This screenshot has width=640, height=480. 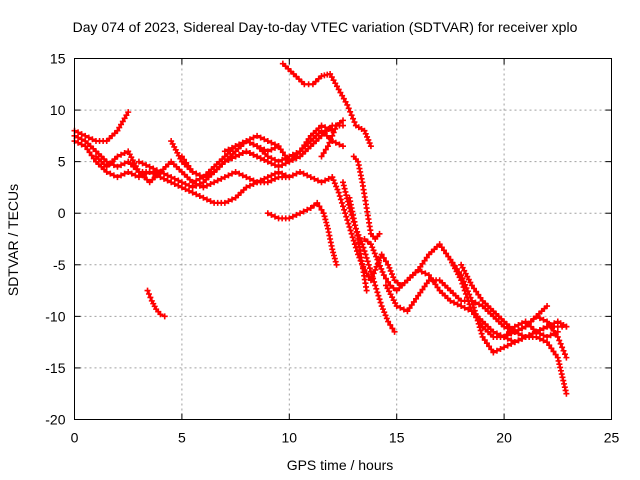 I want to click on y-tick-label: 0, so click(x=62, y=213).